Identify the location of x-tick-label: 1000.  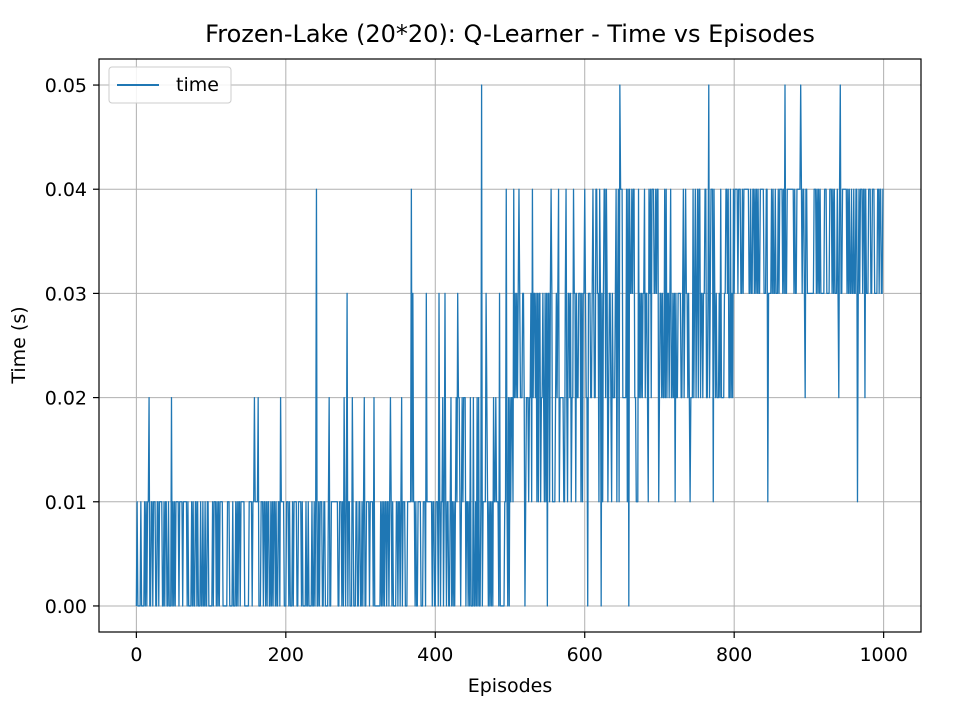
(883, 655).